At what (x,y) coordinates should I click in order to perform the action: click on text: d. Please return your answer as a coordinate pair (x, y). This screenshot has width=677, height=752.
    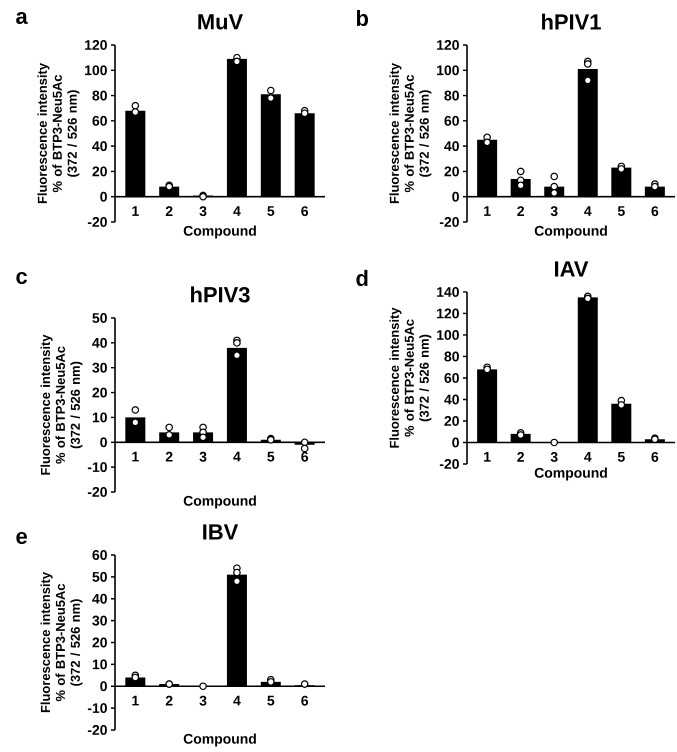
    Looking at the image, I should click on (362, 278).